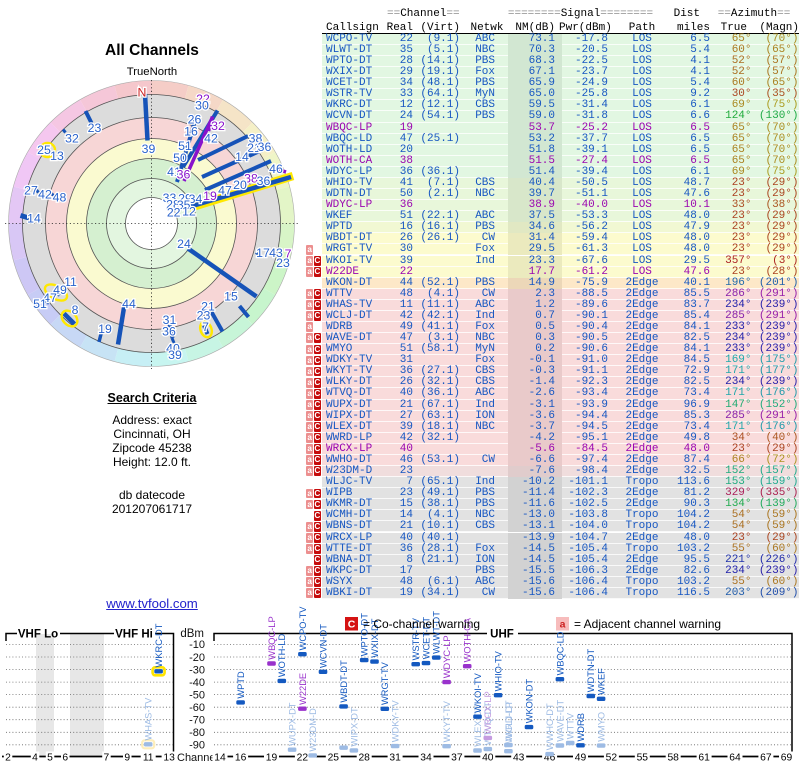 The height and width of the screenshot is (768, 800). What do you see at coordinates (197, 695) in the screenshot?
I see `svg-text: -50` at bounding box center [197, 695].